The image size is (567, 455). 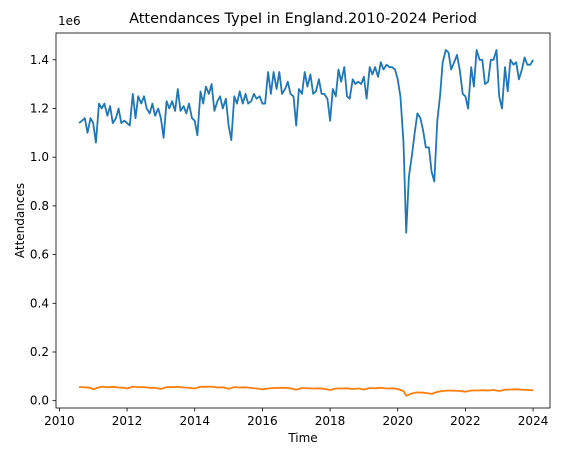 What do you see at coordinates (43, 230) in the screenshot?
I see `y-axis: 0.0 0.2 0.4 0.6 0.8 1.0 1.2 1.4` at bounding box center [43, 230].